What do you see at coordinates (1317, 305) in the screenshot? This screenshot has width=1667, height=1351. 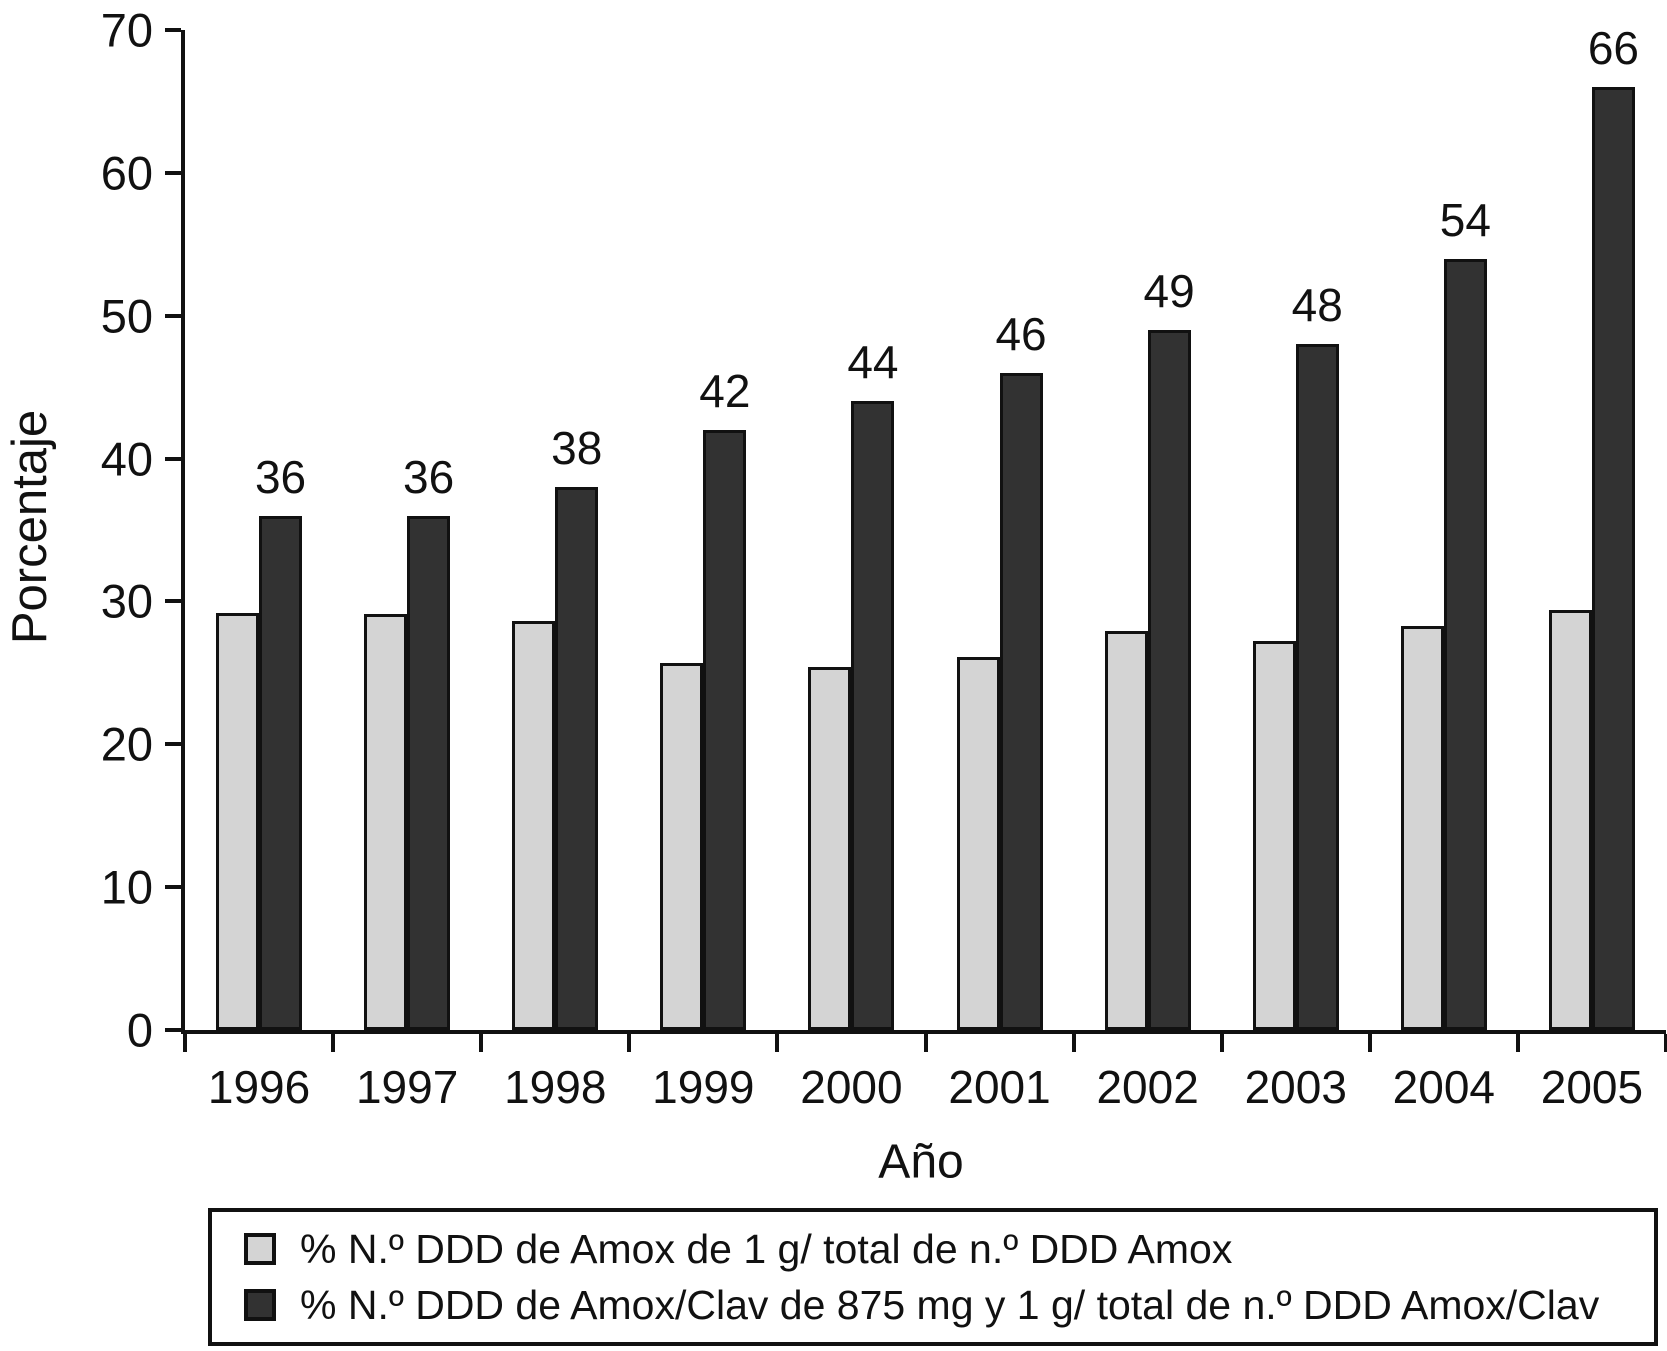 I see `bar-data-label: 48` at bounding box center [1317, 305].